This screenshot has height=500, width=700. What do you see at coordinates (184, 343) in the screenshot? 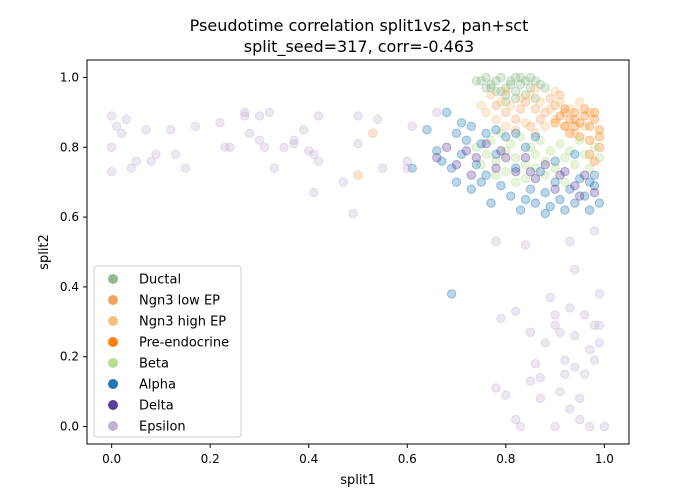
I see `legend-label: Pre-endocrine` at bounding box center [184, 343].